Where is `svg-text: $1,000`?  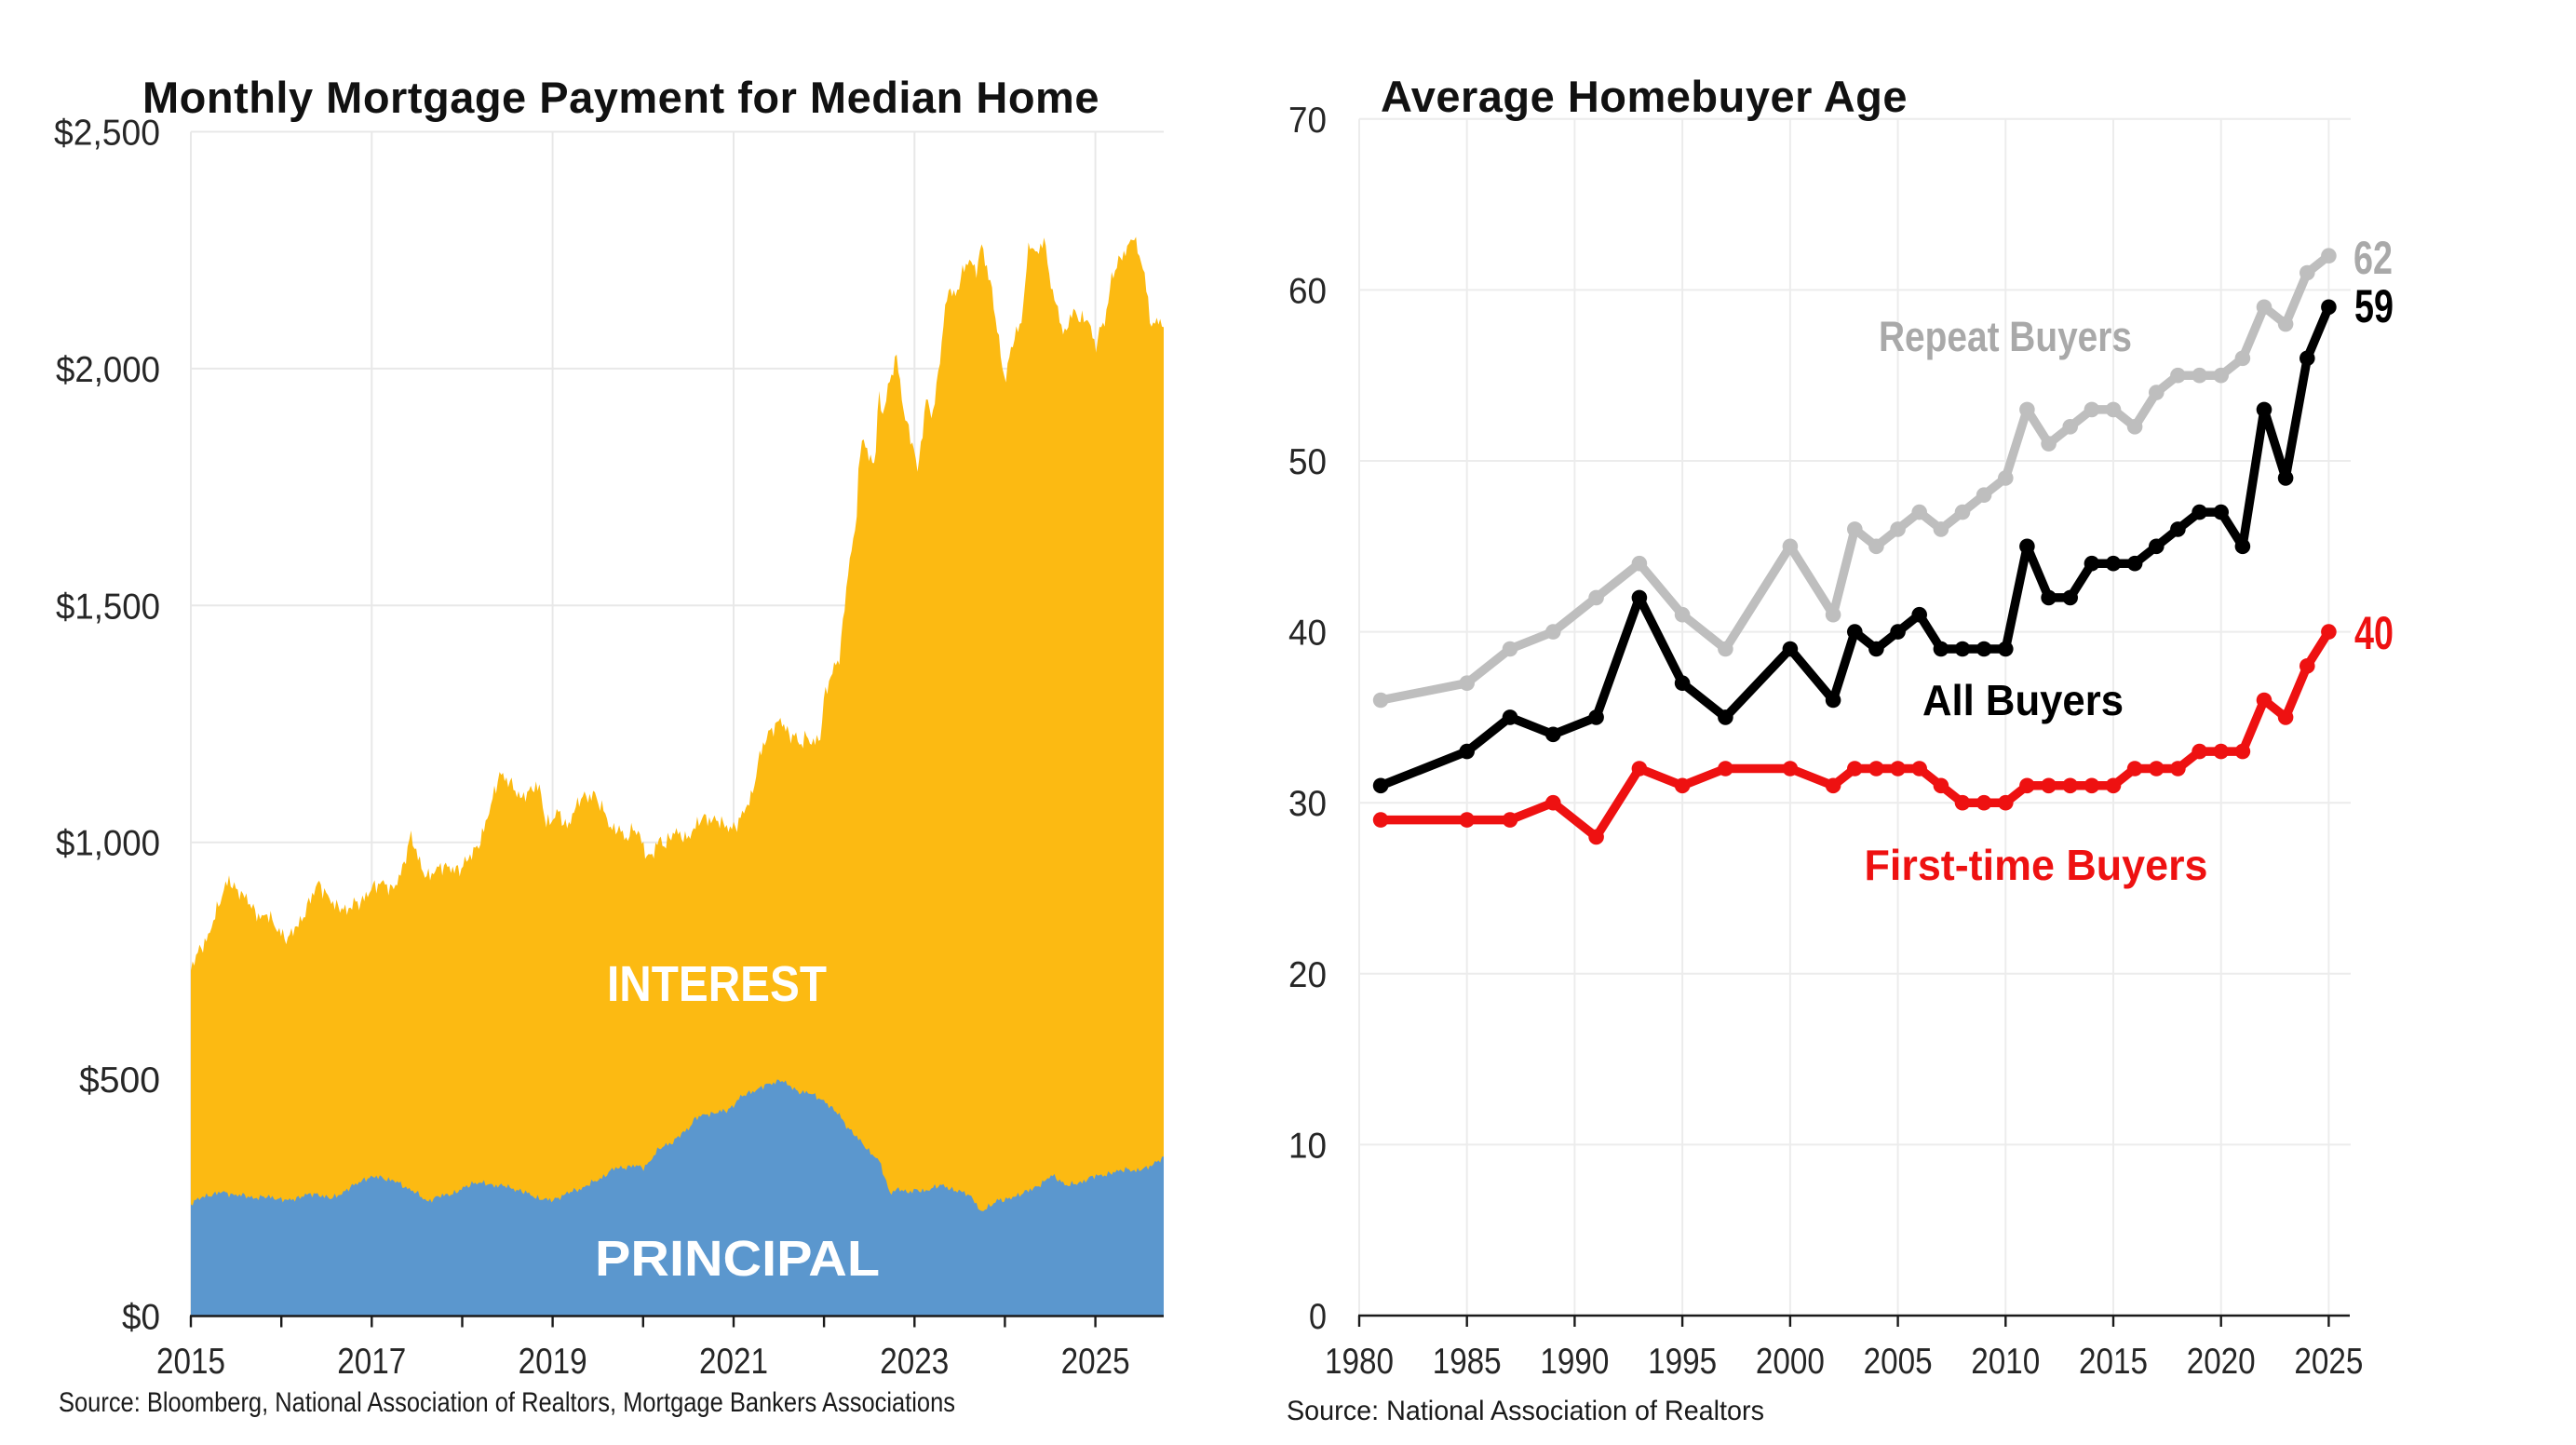
svg-text: $1,000 is located at coordinates (108, 844).